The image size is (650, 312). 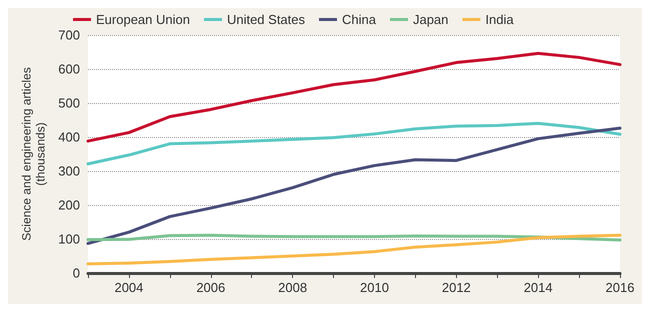 I want to click on x-tick-label: 2010, so click(x=374, y=287).